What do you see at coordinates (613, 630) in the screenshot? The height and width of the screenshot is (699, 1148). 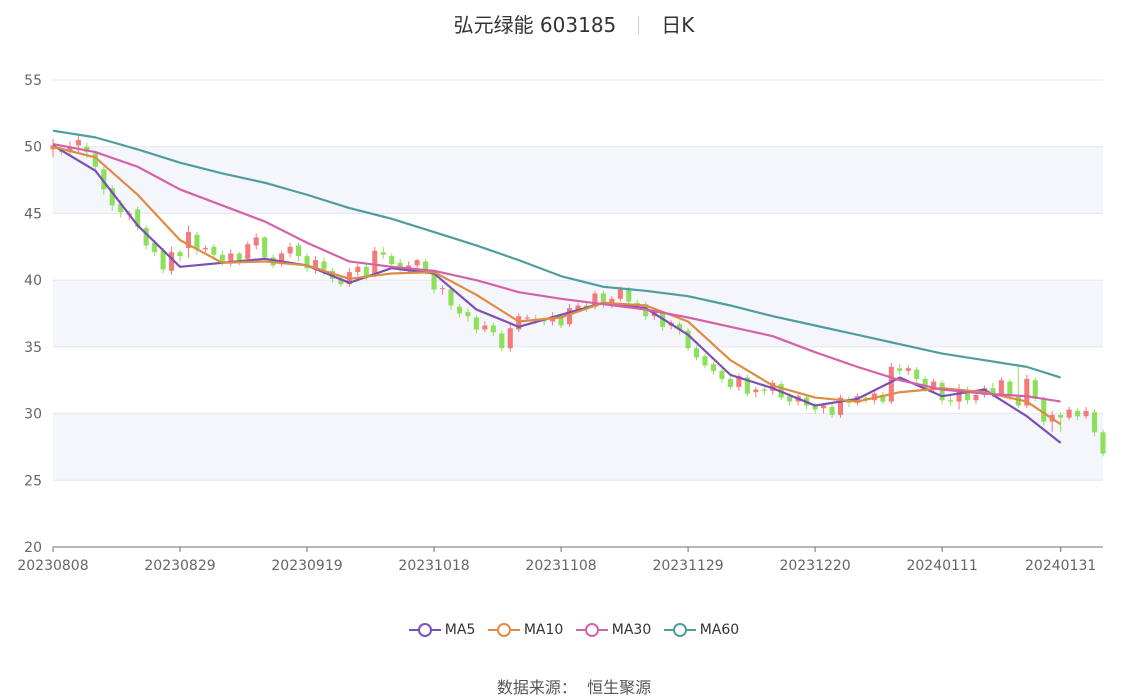 I see `legend-item-ma30: MA30` at bounding box center [613, 630].